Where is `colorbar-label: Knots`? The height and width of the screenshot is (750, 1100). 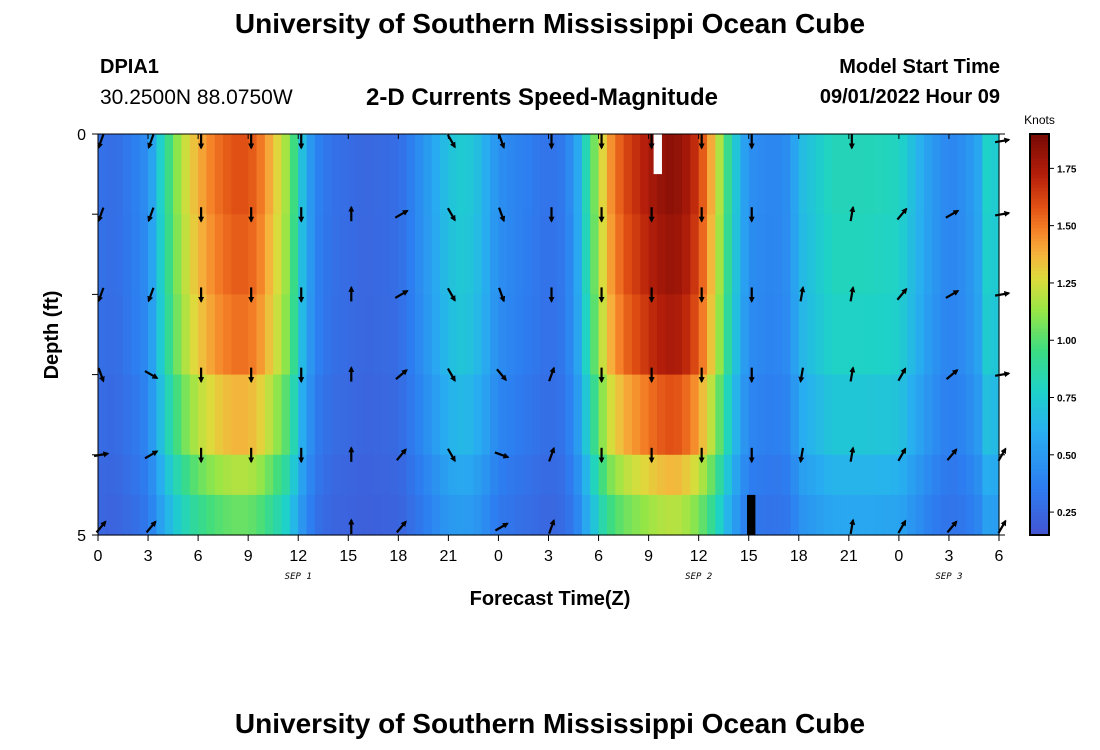
colorbar-label: Knots is located at coordinates (1039, 120).